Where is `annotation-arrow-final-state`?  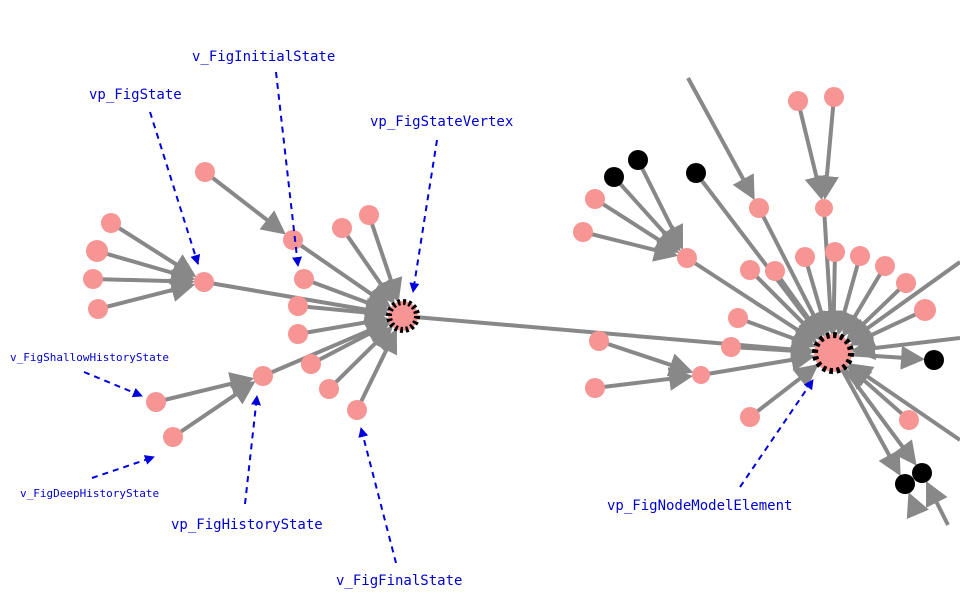 annotation-arrow-final-state is located at coordinates (377, 495).